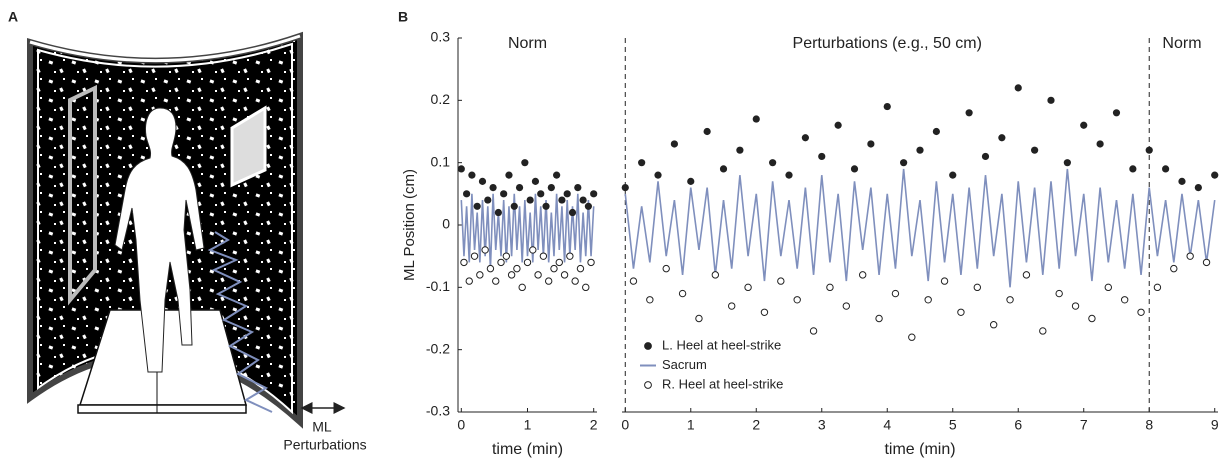 The height and width of the screenshot is (460, 1227). I want to click on region-label: Norm, so click(1181, 43).